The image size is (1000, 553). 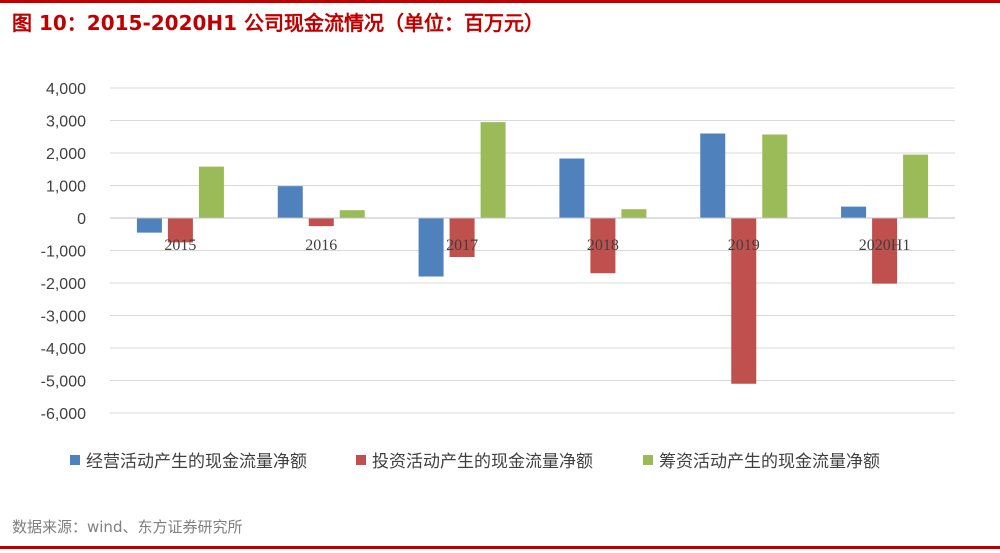 I want to click on bar-series-3-2019, so click(x=775, y=176).